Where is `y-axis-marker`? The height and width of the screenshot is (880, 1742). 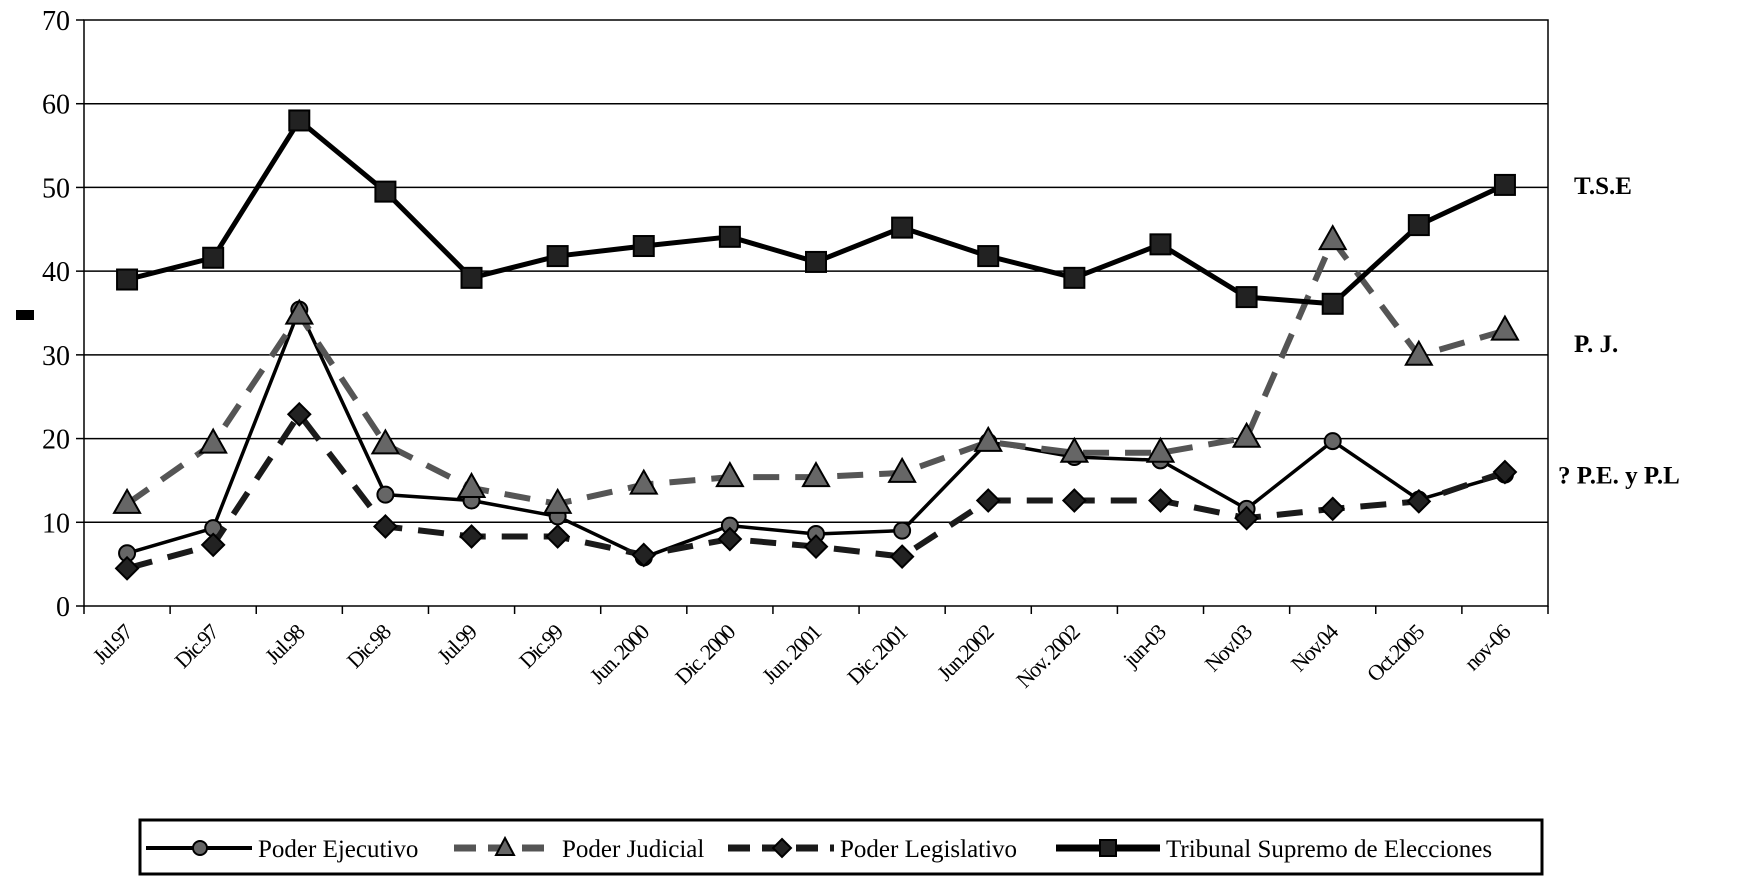 y-axis-marker is located at coordinates (25, 315).